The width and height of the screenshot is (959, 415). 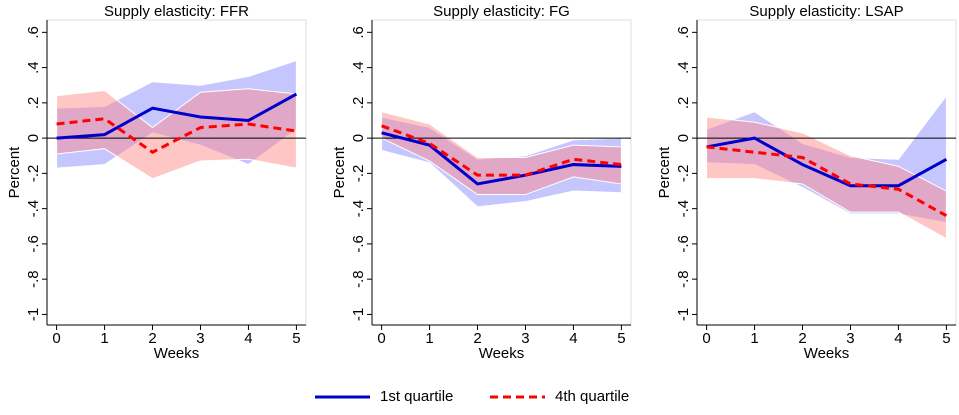 I want to click on panel-title: Supply elasticity: FFR, so click(x=176, y=11).